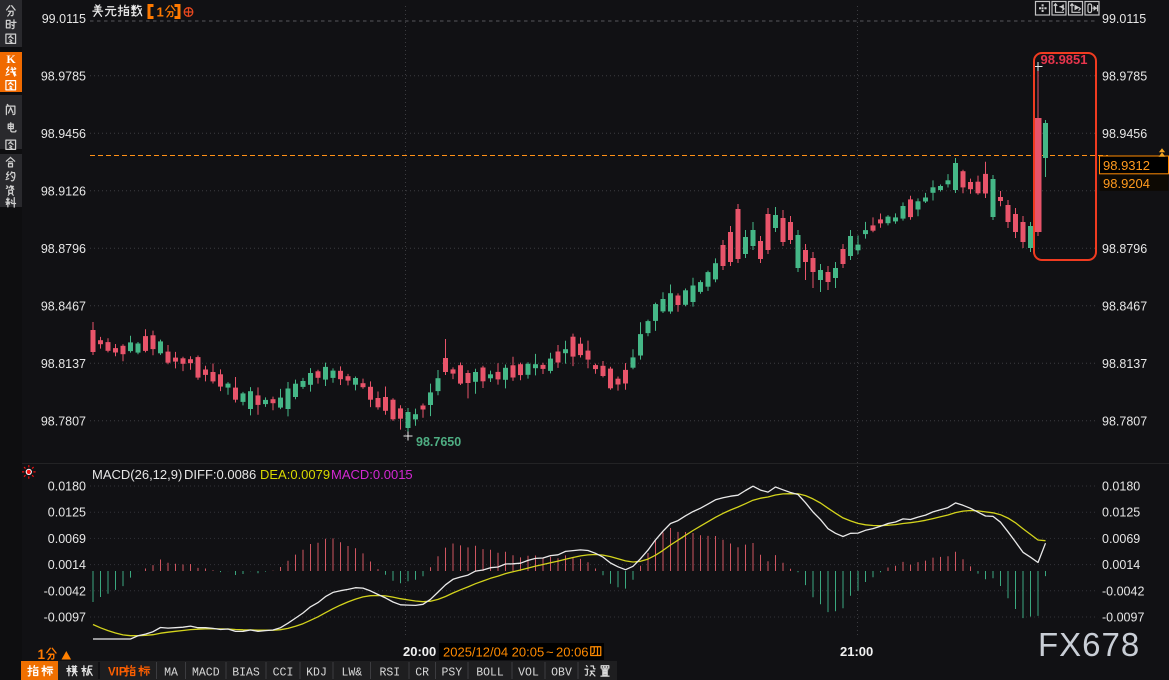 The image size is (1169, 680). Describe the element at coordinates (372, 474) in the screenshot. I see `svg-text: MACD:0.0015` at that location.